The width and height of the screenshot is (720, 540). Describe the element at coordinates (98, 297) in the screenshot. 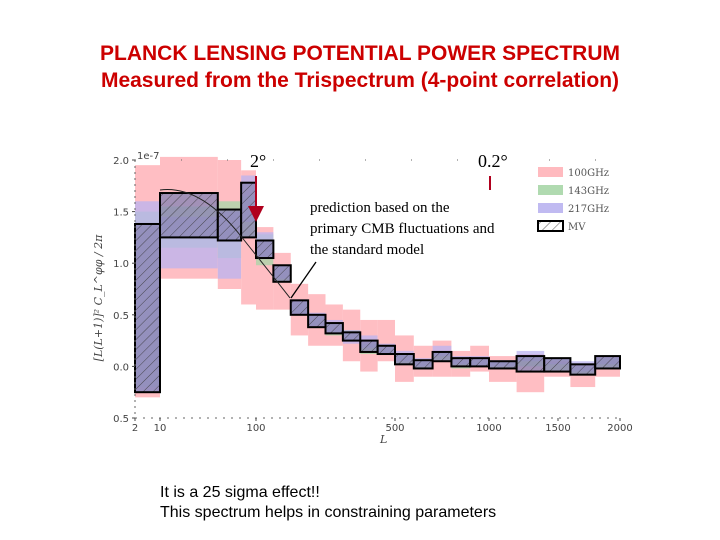

I see `y-axis-label: [L(L+1)]² C_L^φφ / 2π` at that location.